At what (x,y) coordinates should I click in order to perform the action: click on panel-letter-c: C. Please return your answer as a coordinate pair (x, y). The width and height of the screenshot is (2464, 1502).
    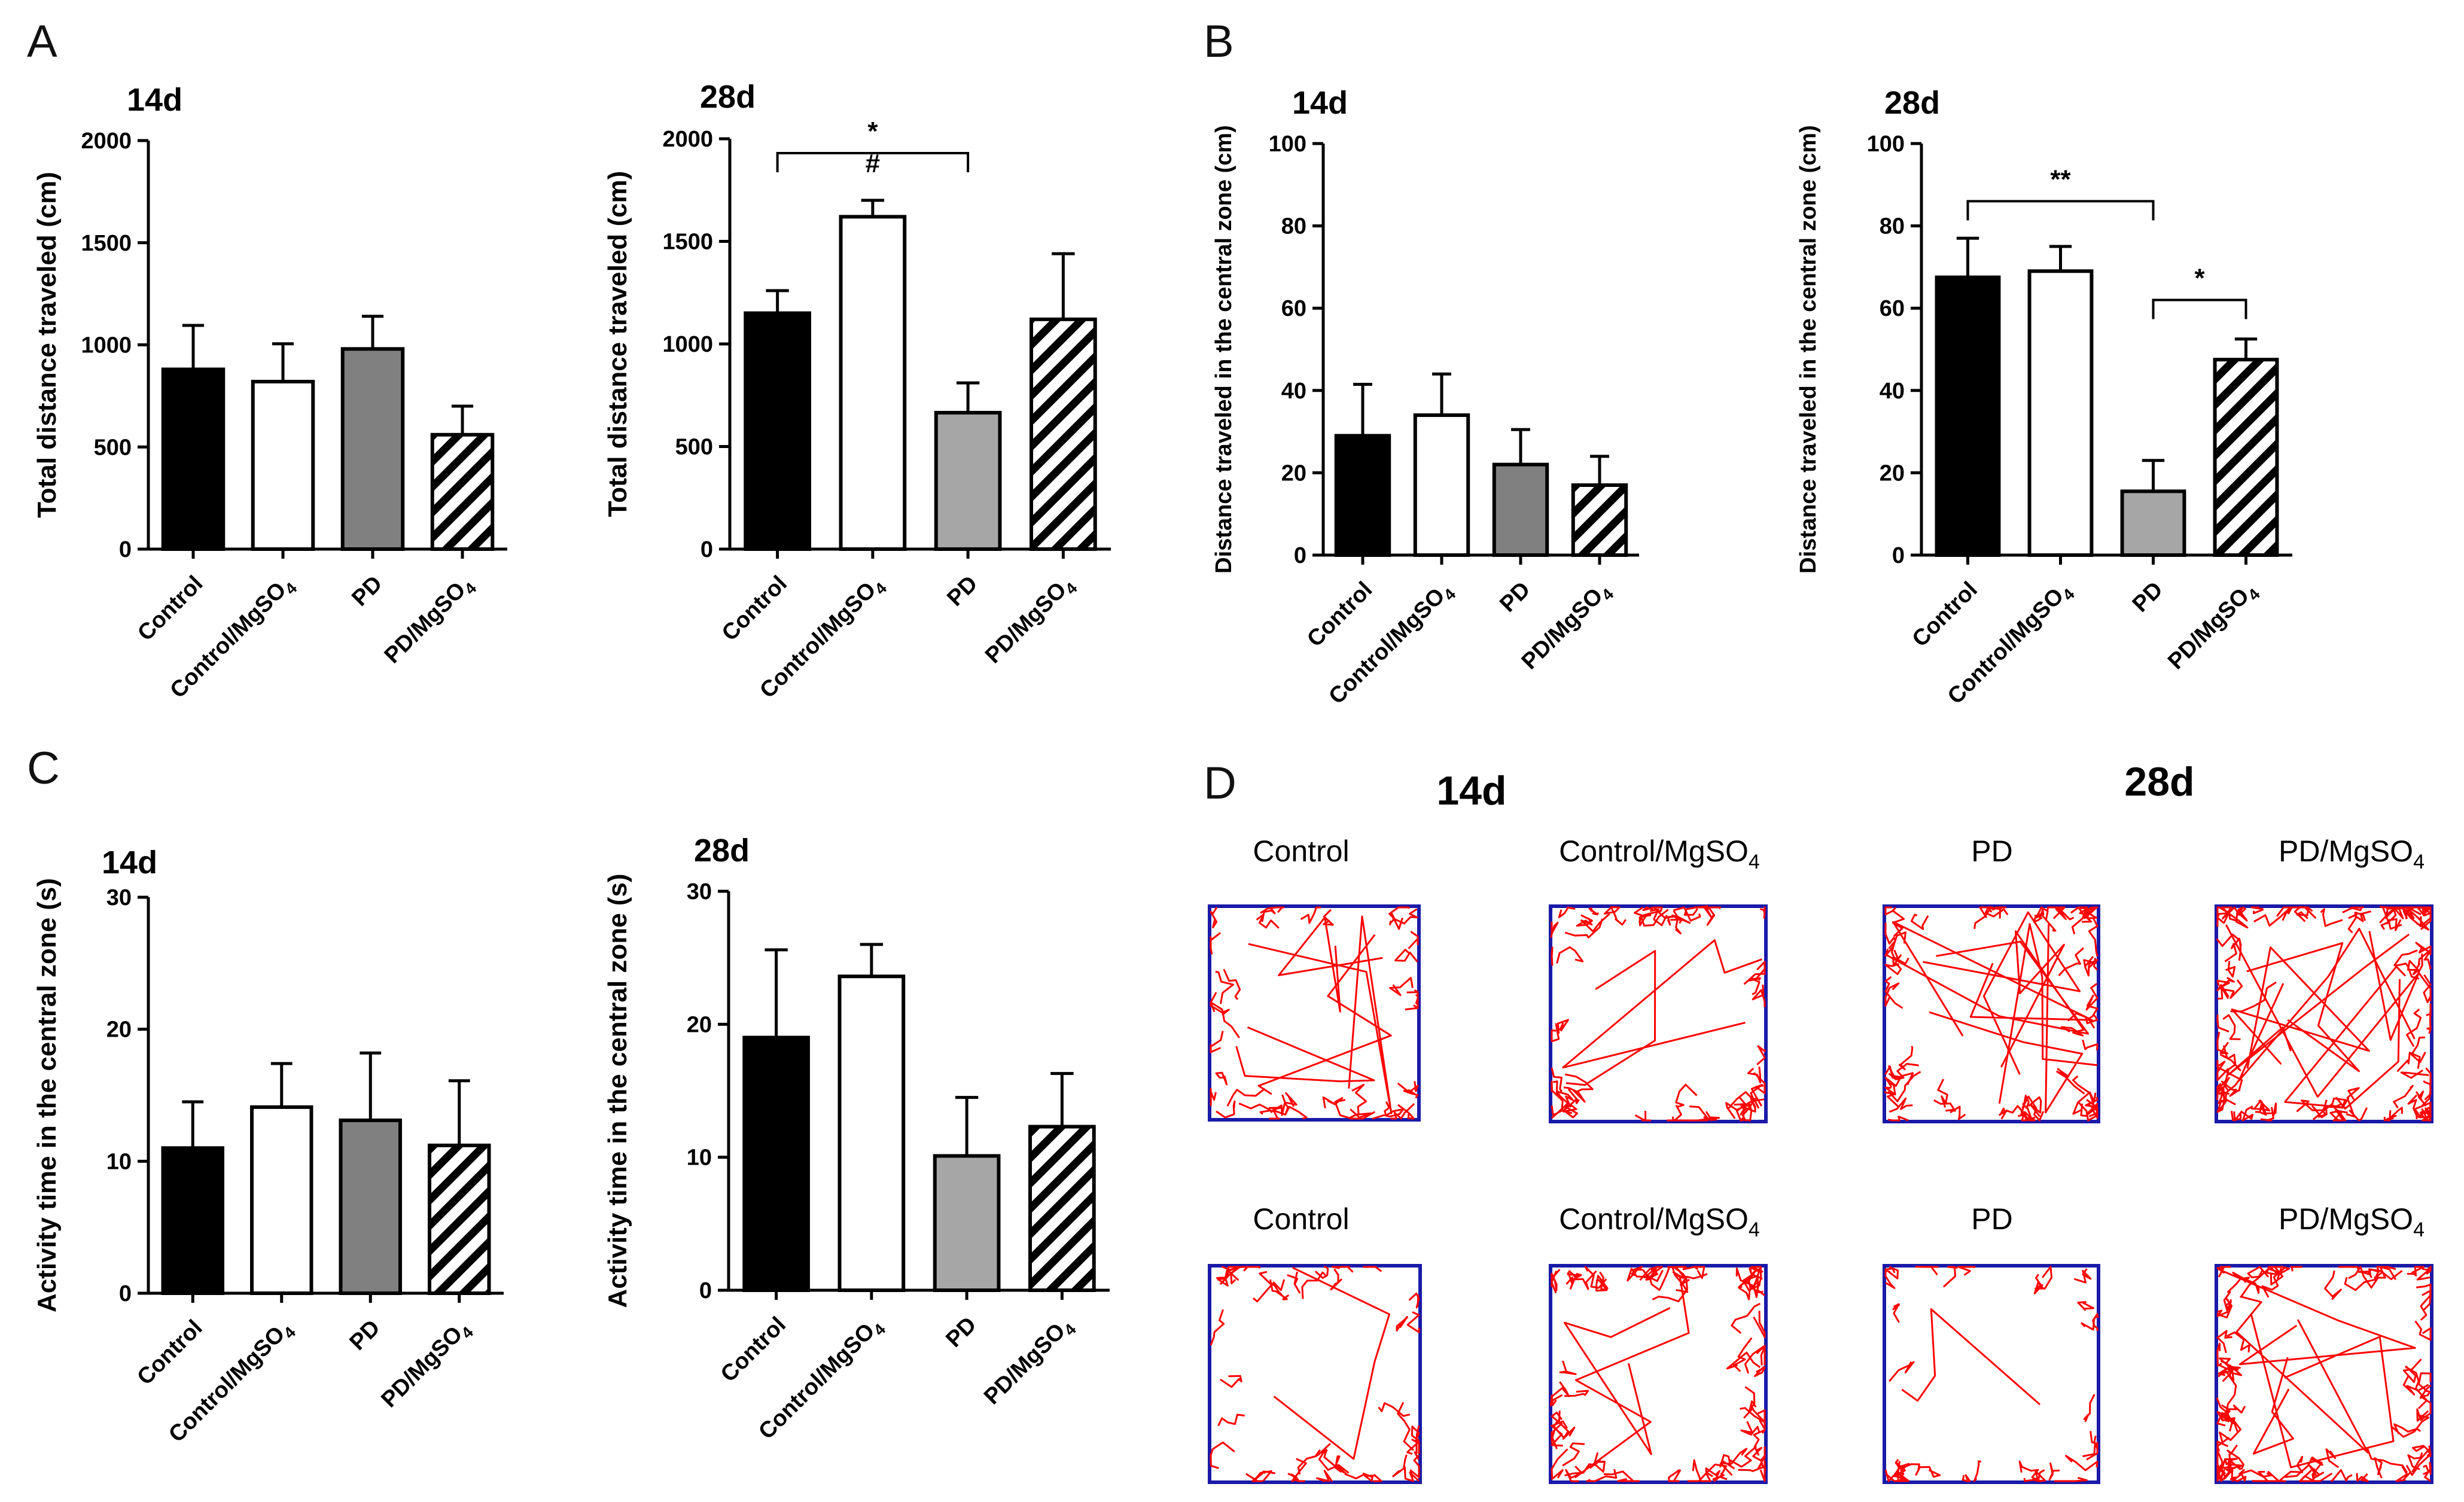
    Looking at the image, I should click on (43, 768).